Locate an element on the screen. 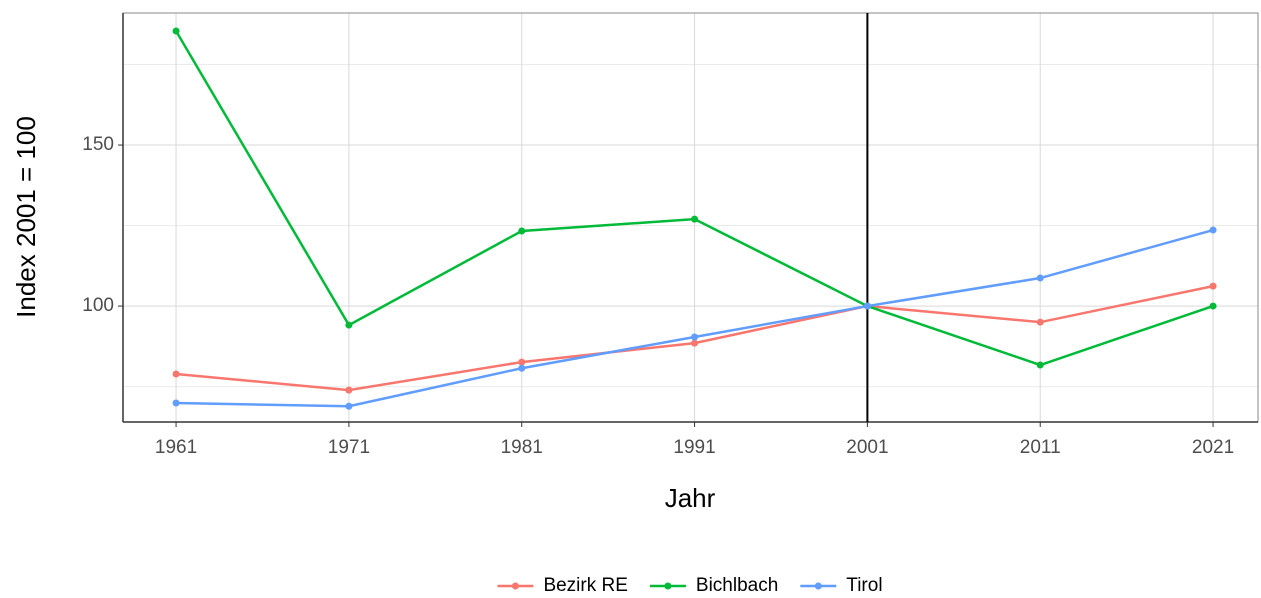  x-tick-label: 1991 is located at coordinates (694, 447).